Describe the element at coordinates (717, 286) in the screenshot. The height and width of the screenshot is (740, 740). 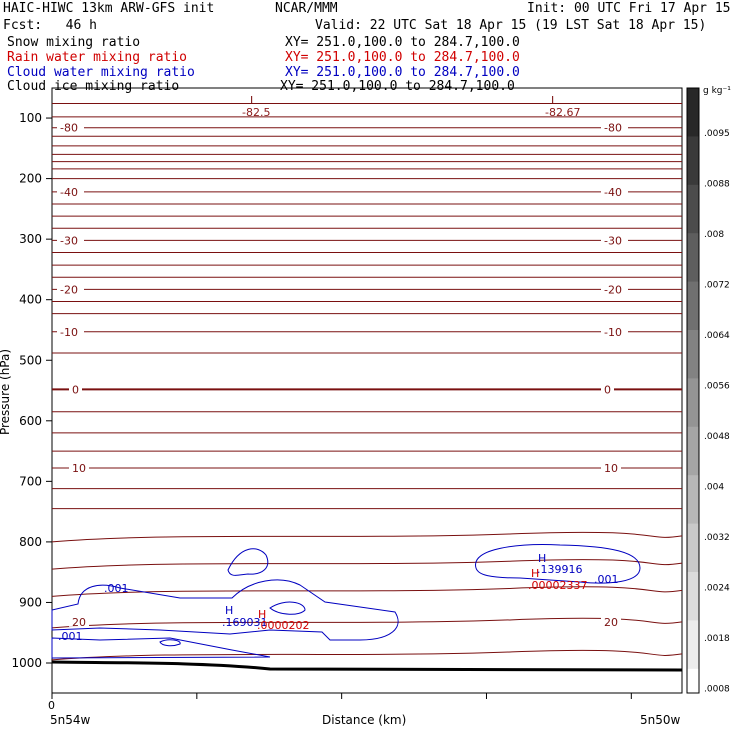
I see `colorbar-tick-label: .0072` at that location.